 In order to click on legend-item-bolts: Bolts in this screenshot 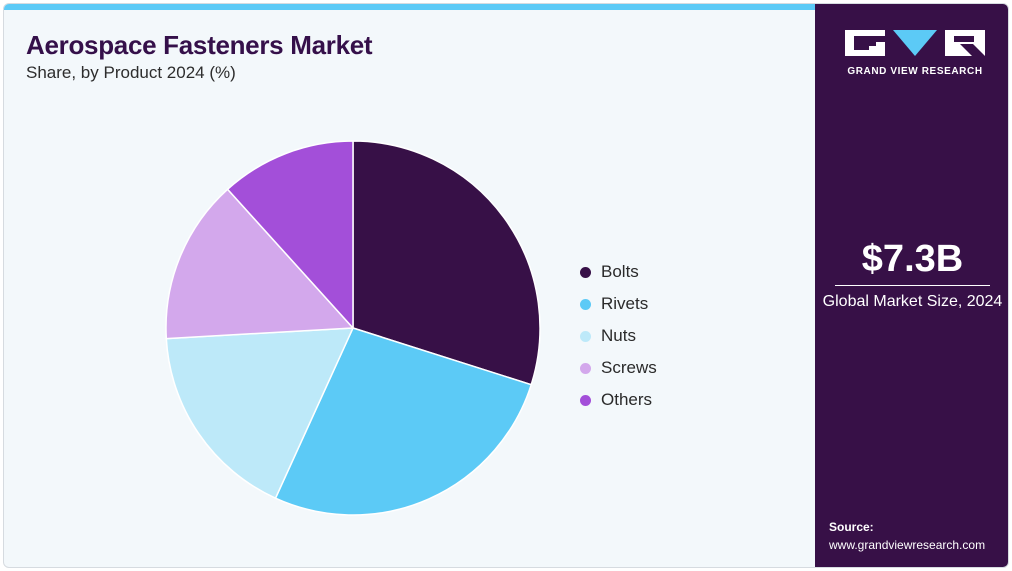, I will do `click(618, 272)`.